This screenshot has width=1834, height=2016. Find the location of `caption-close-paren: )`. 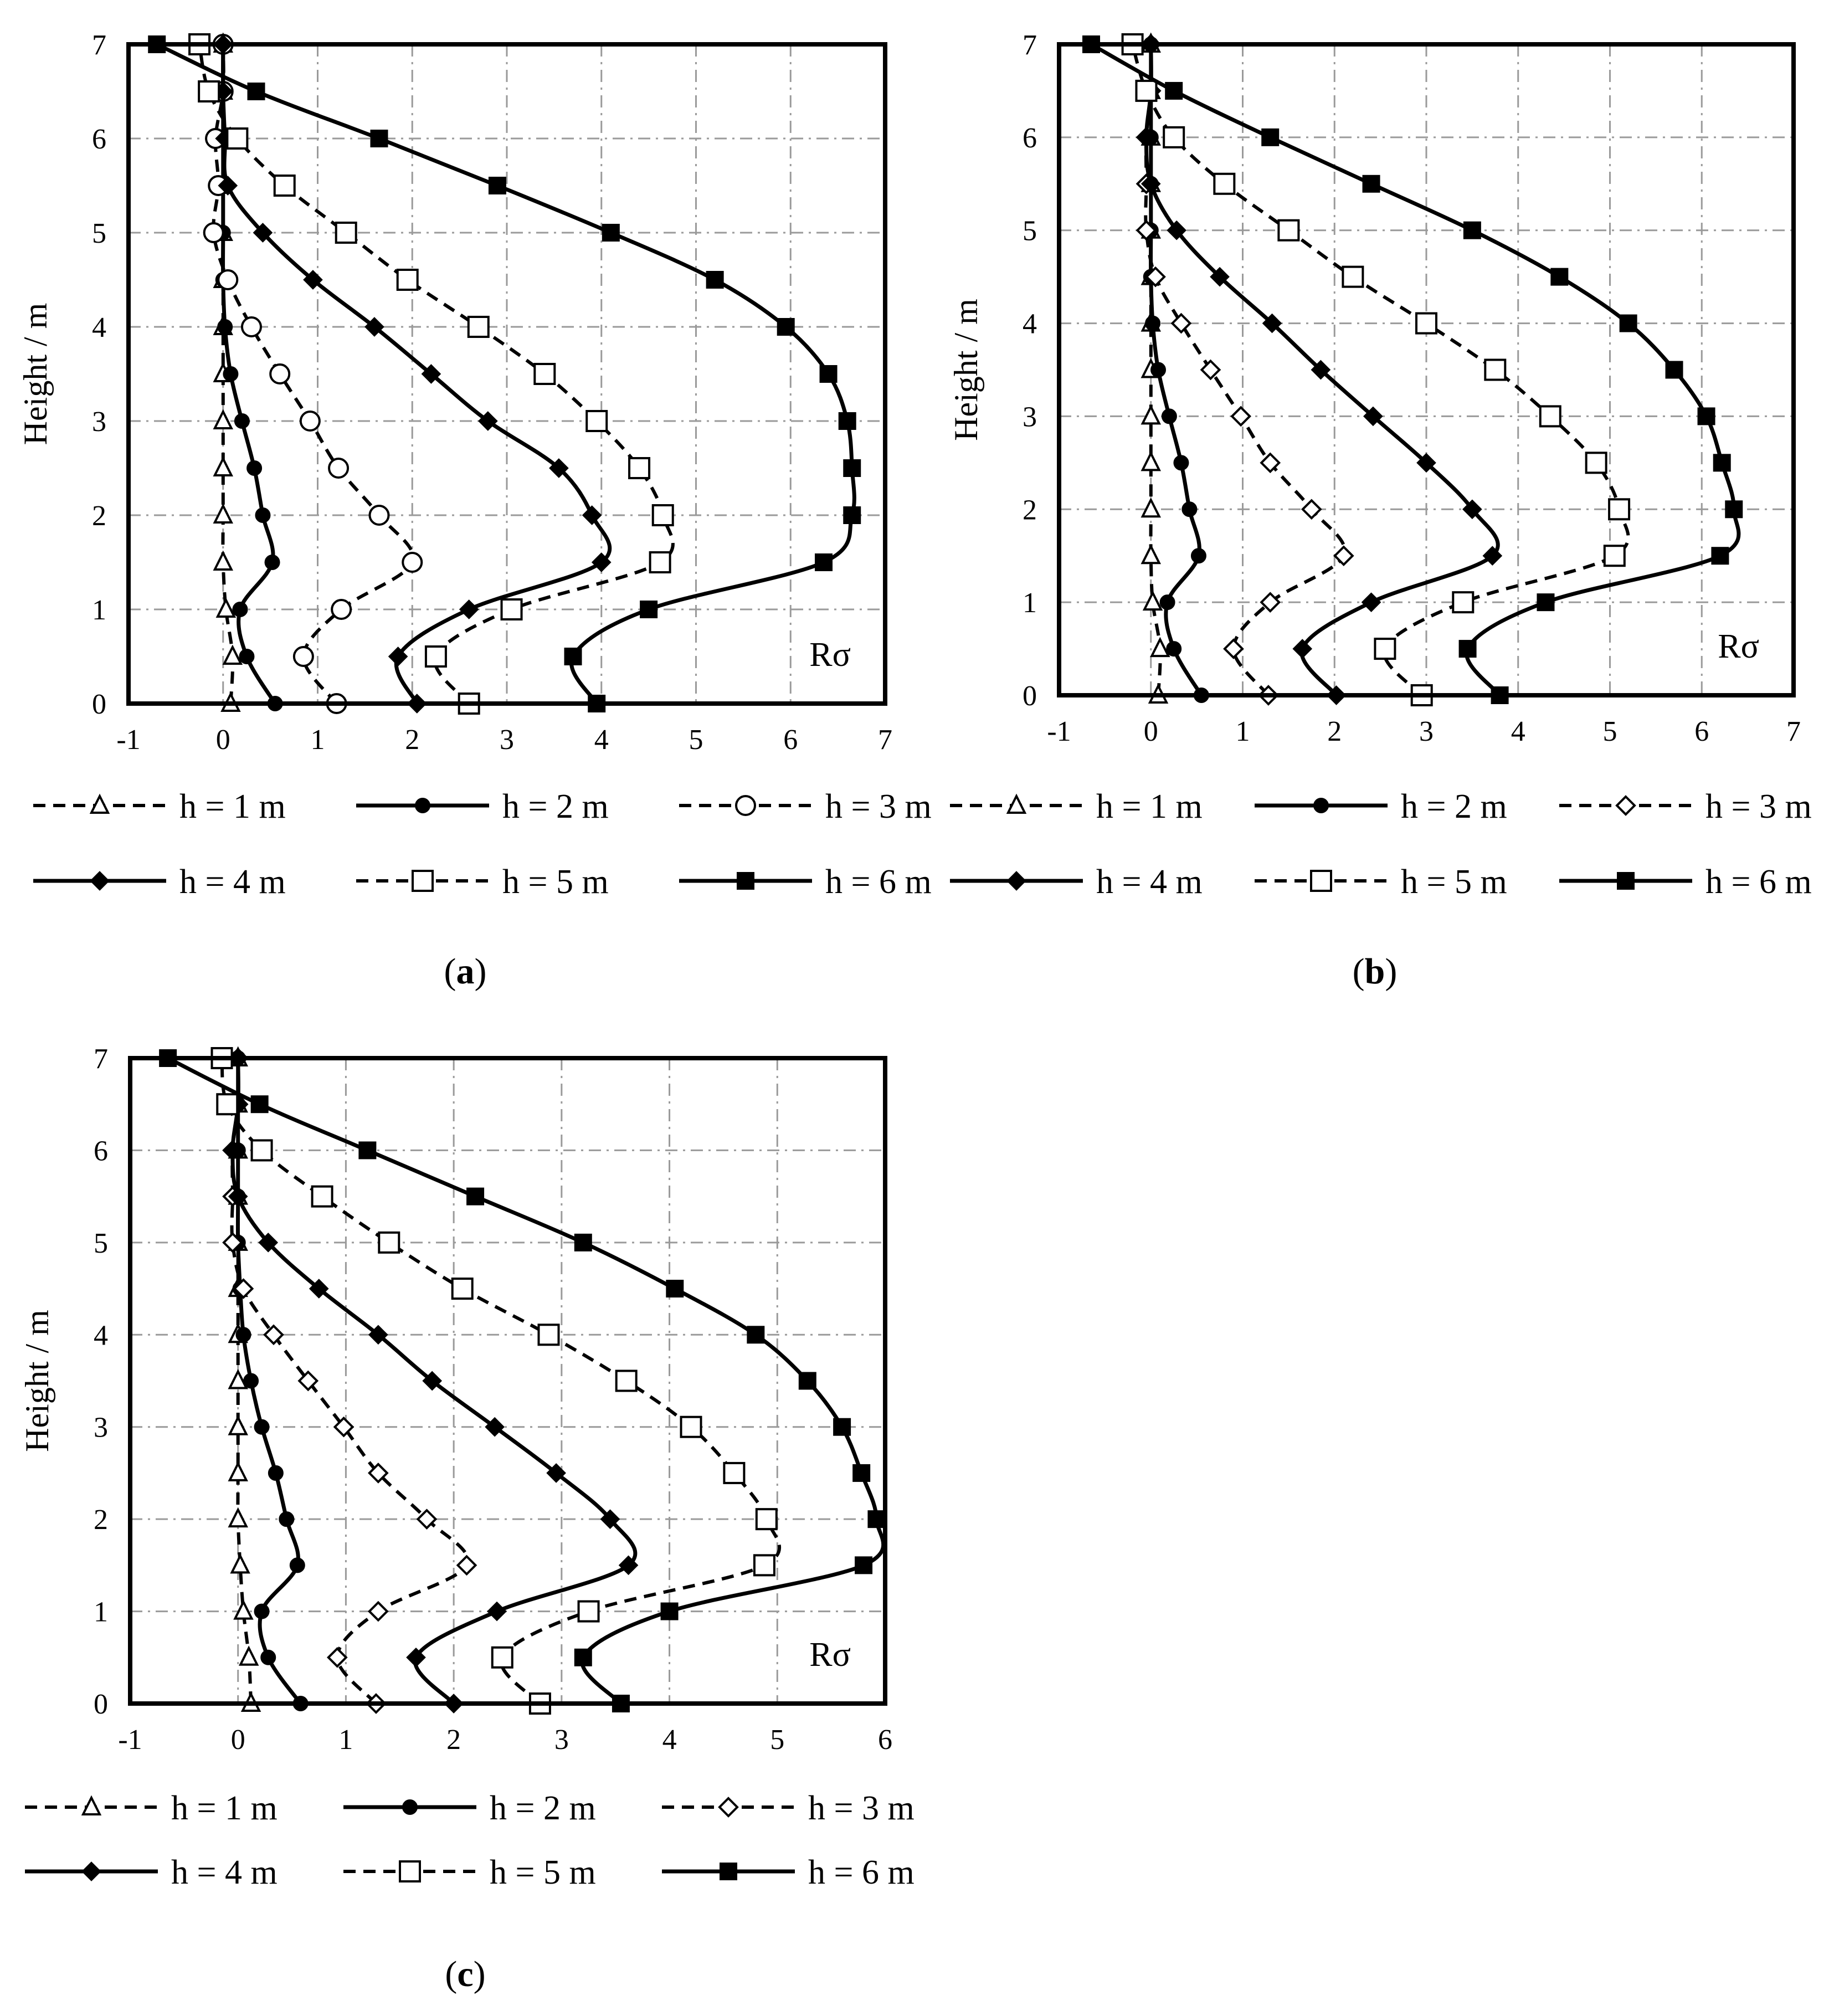

caption-close-paren: ) is located at coordinates (481, 971).